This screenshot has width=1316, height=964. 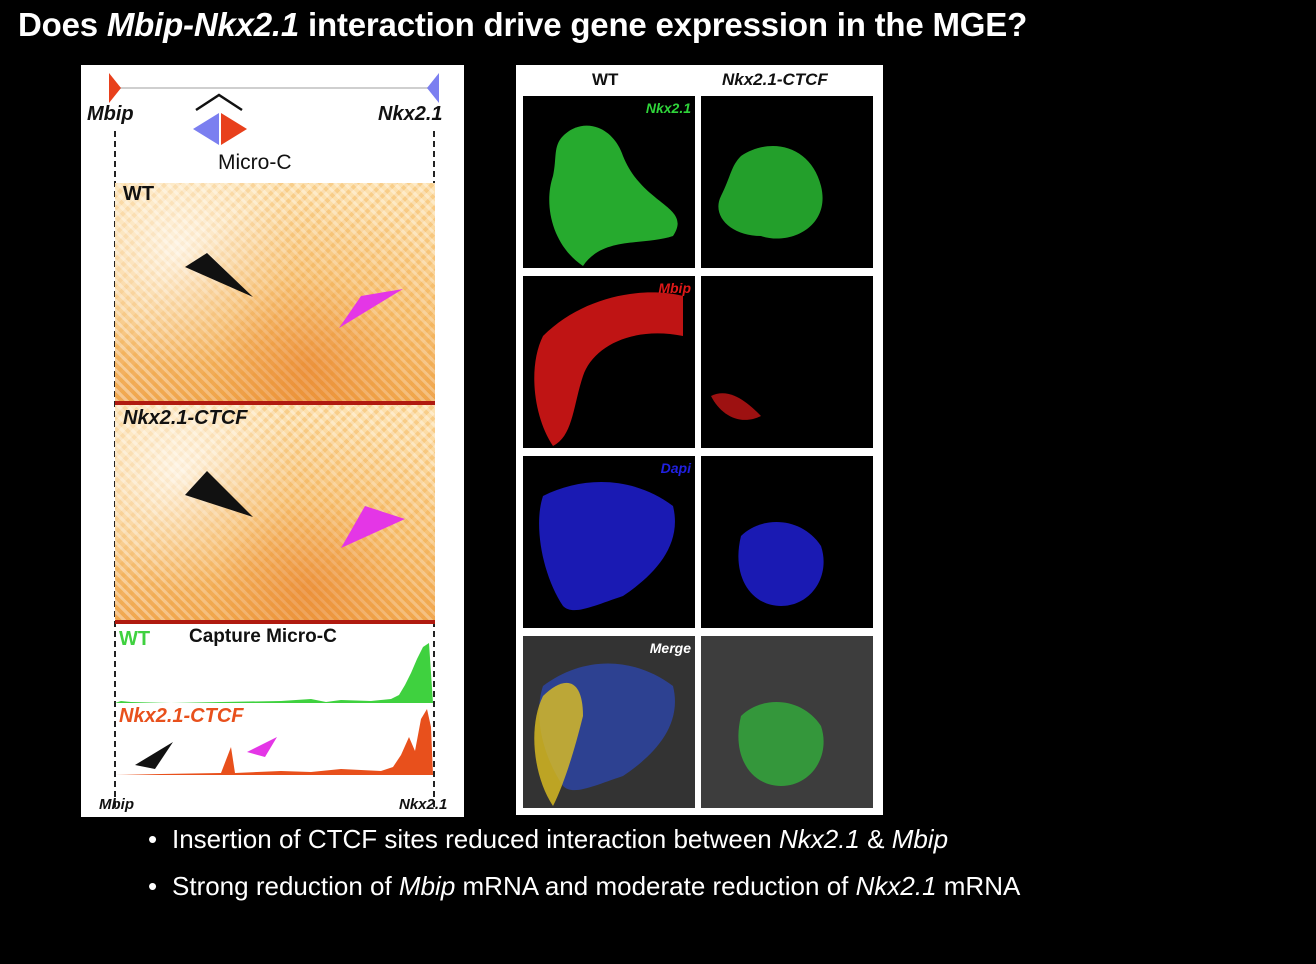 I want to click on capture-mutant-label: Nkx2.1-CTCF, so click(x=181, y=716).